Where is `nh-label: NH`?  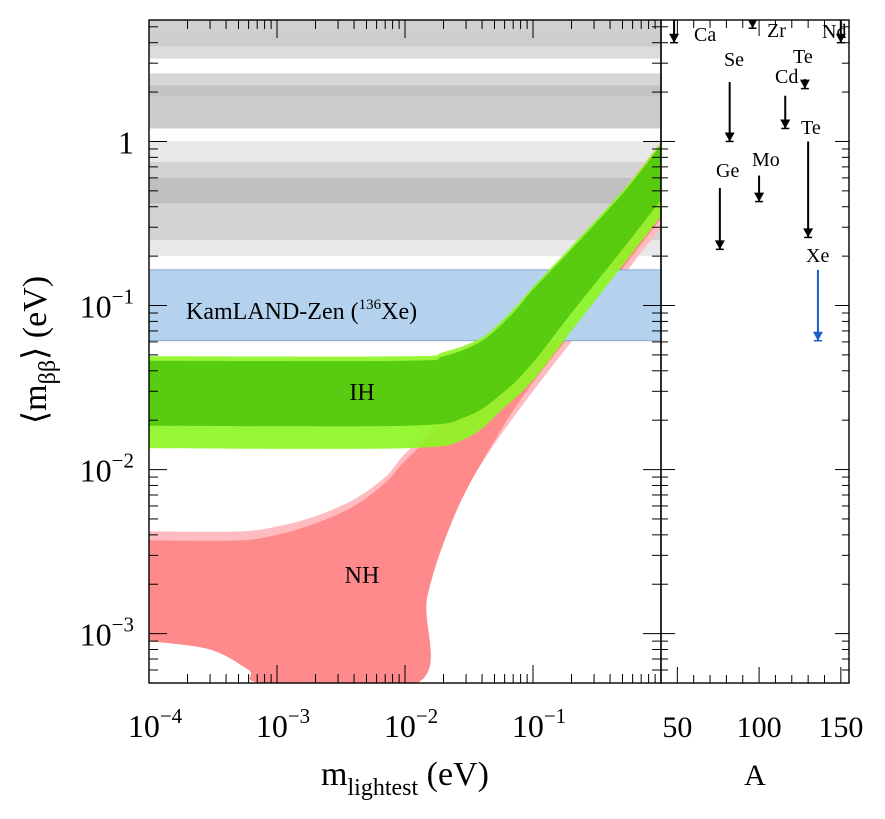 nh-label: NH is located at coordinates (362, 576).